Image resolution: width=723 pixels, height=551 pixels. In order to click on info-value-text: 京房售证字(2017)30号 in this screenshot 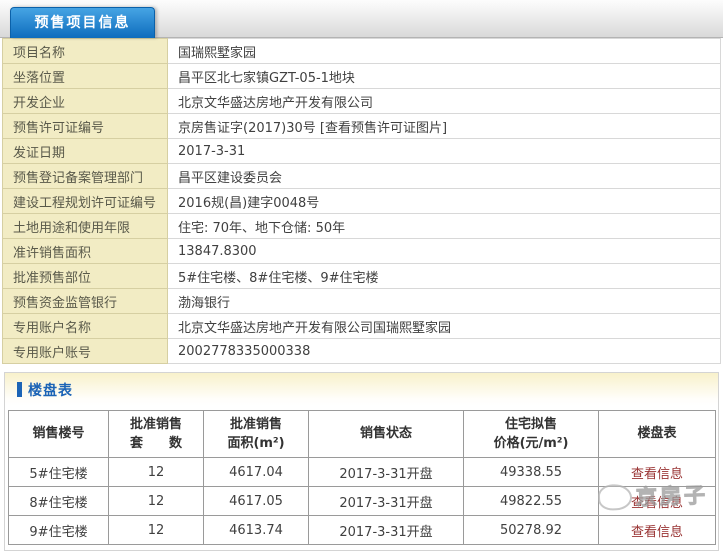, I will do `click(247, 128)`.